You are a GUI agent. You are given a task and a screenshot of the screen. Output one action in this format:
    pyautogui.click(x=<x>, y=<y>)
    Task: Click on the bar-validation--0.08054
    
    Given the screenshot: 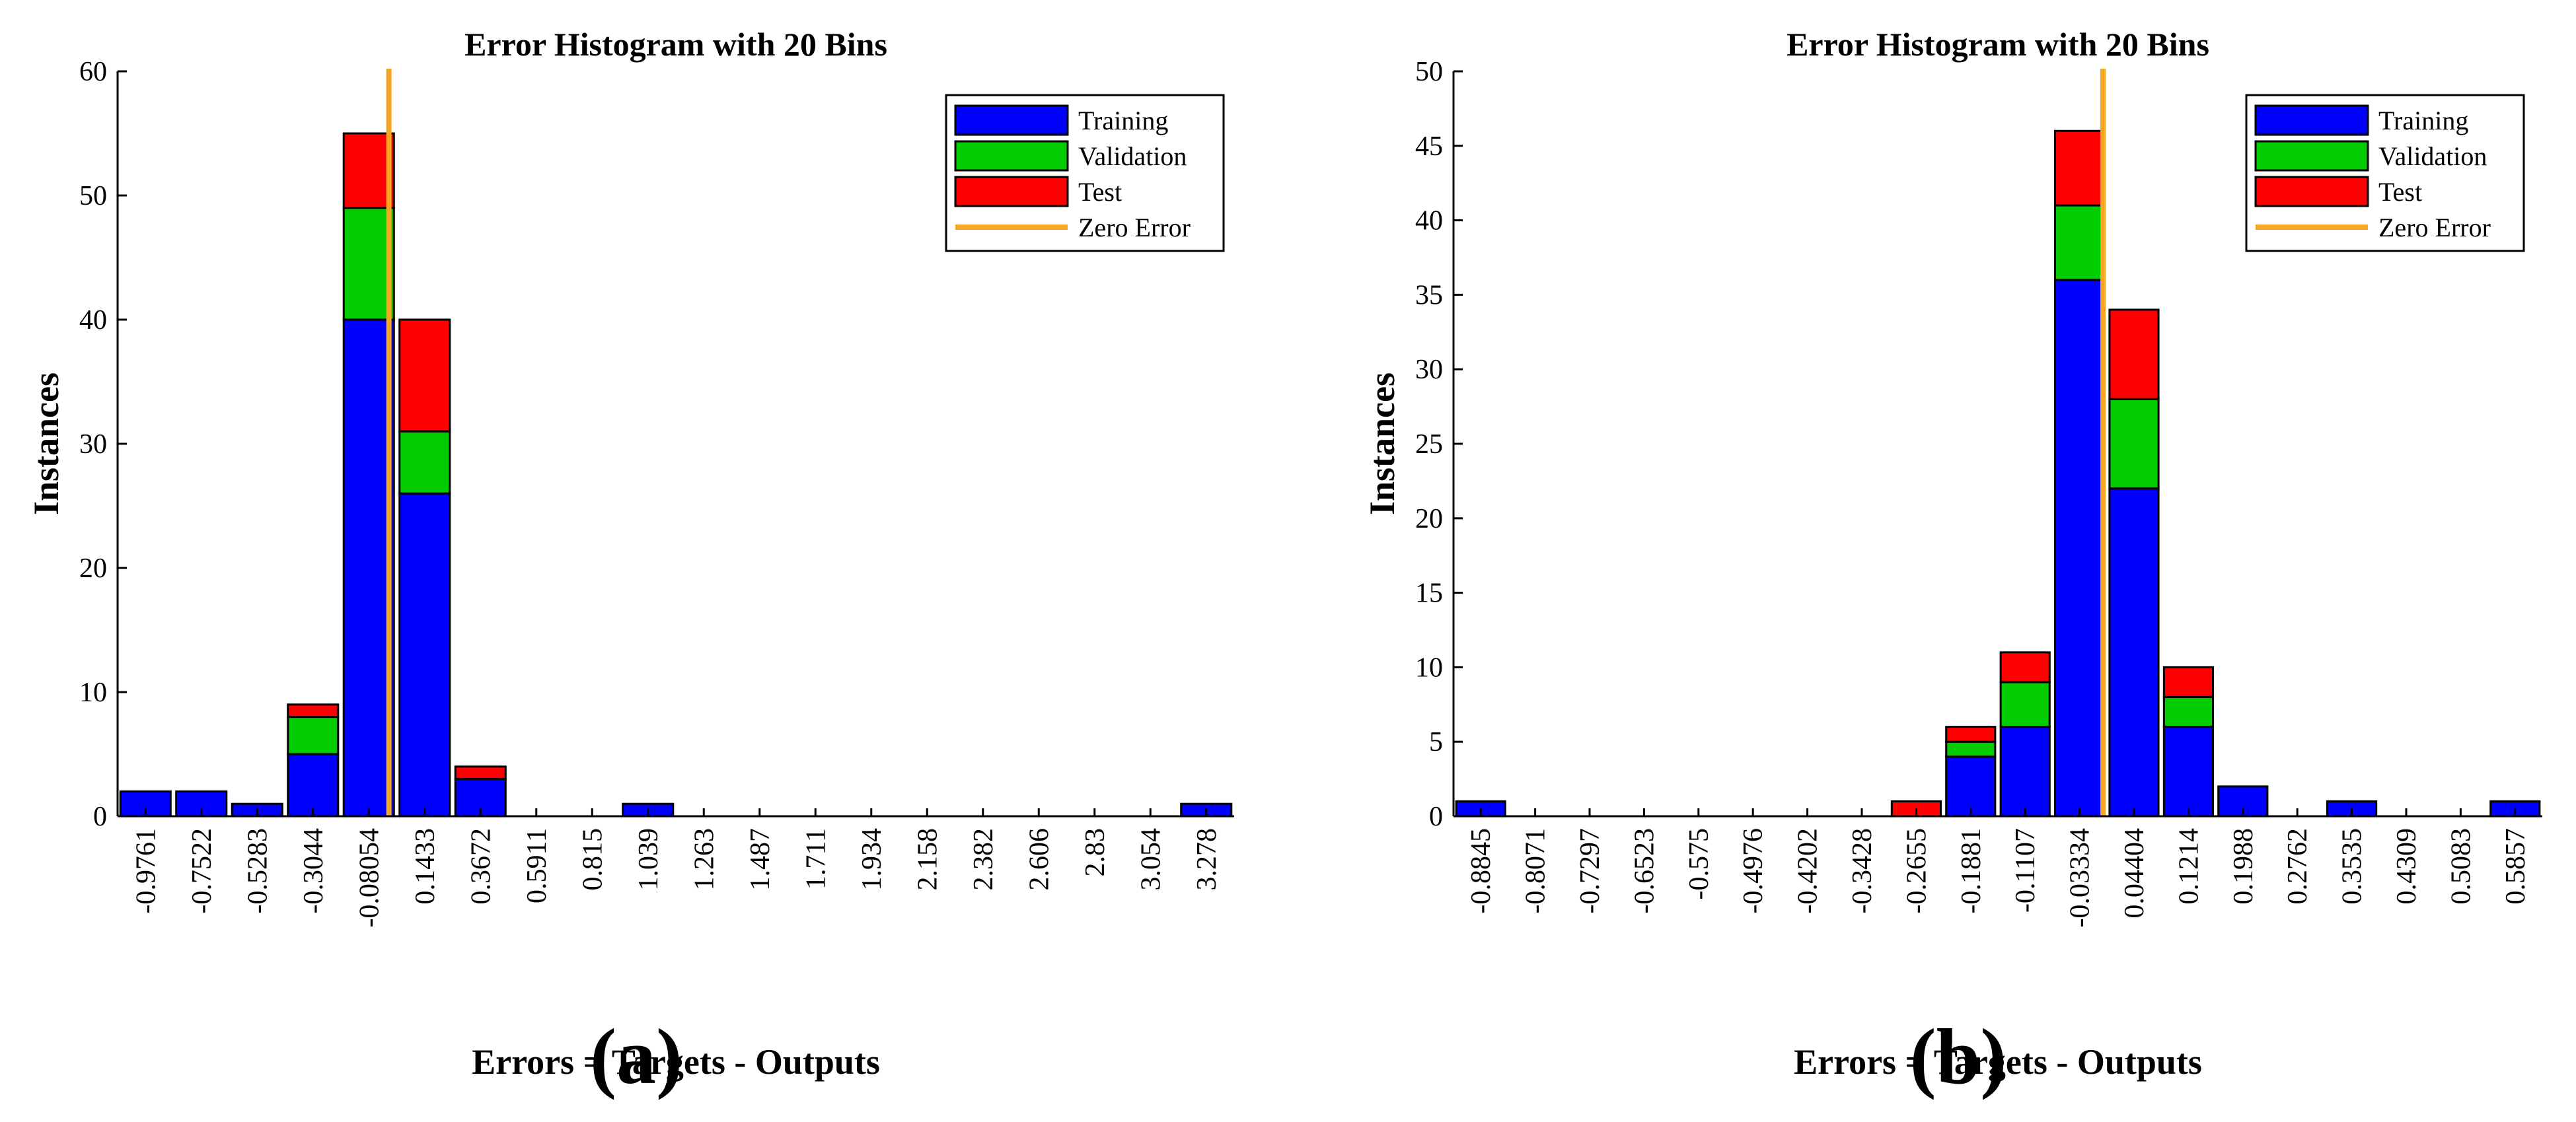 What is the action you would take?
    pyautogui.click(x=369, y=264)
    